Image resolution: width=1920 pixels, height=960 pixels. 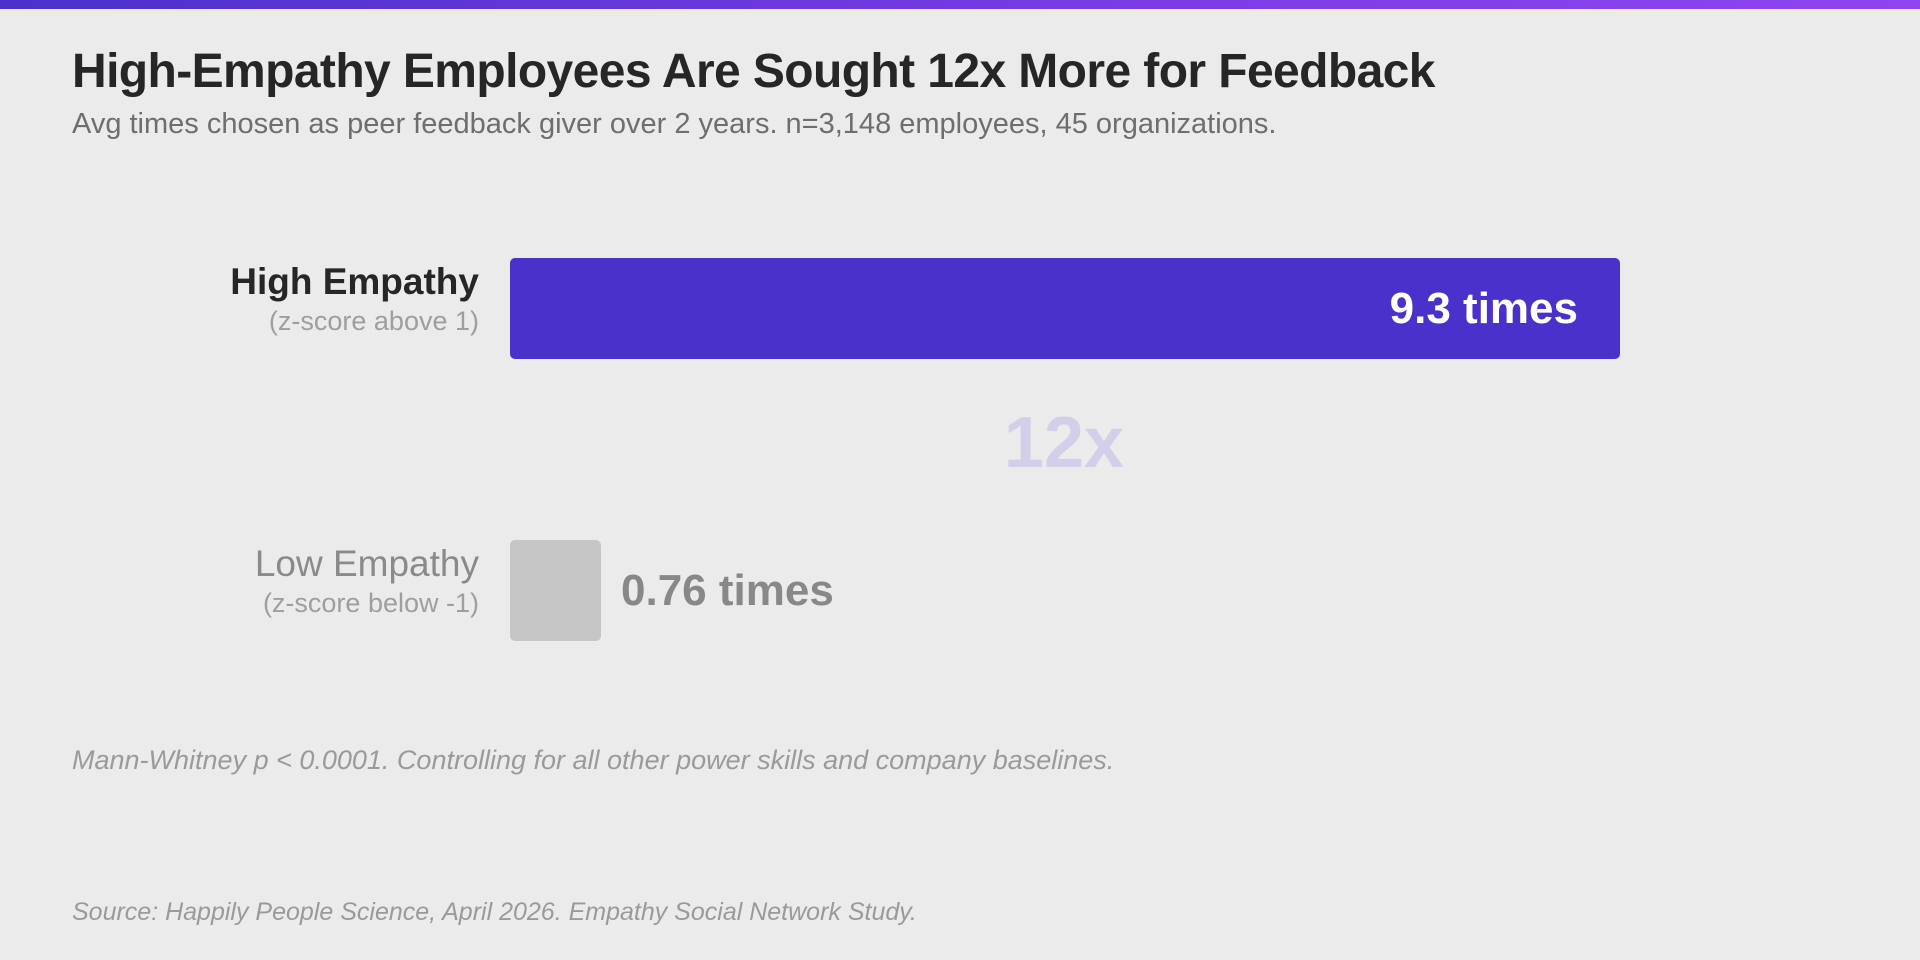 I want to click on value-label-high-empathy: 9.3 times, so click(x=1483, y=308).